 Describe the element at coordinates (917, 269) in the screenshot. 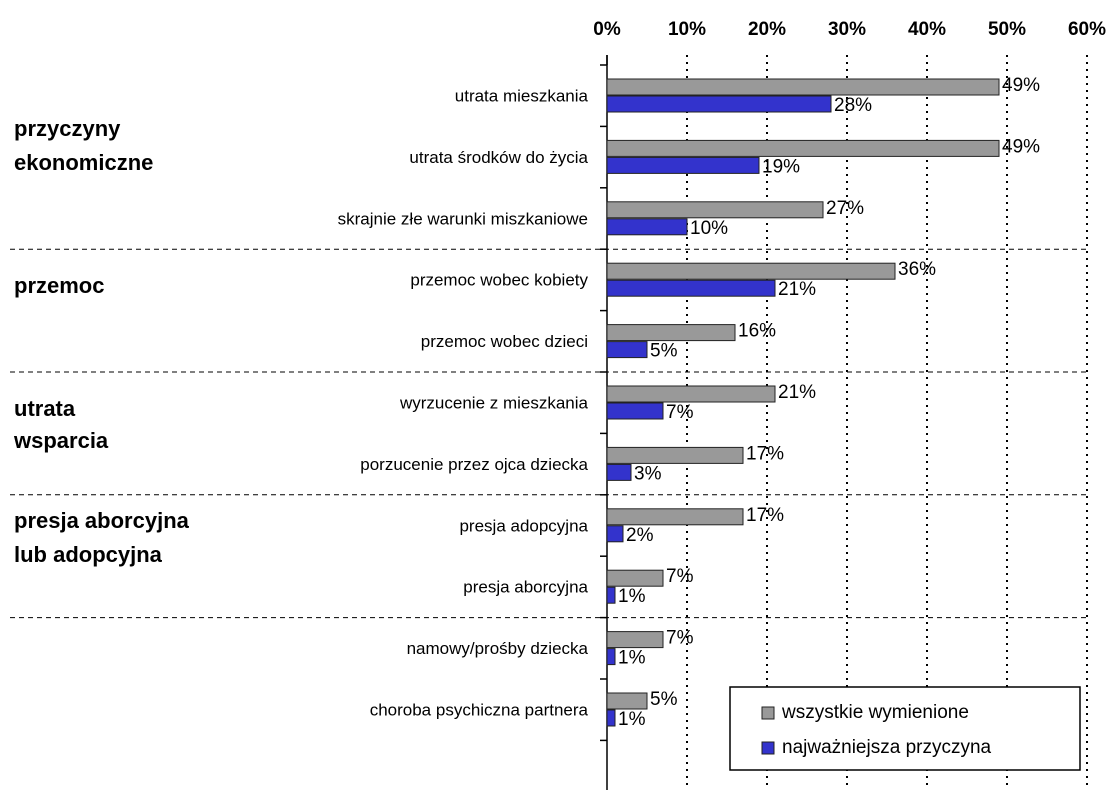

I see `value-label: 36%` at that location.